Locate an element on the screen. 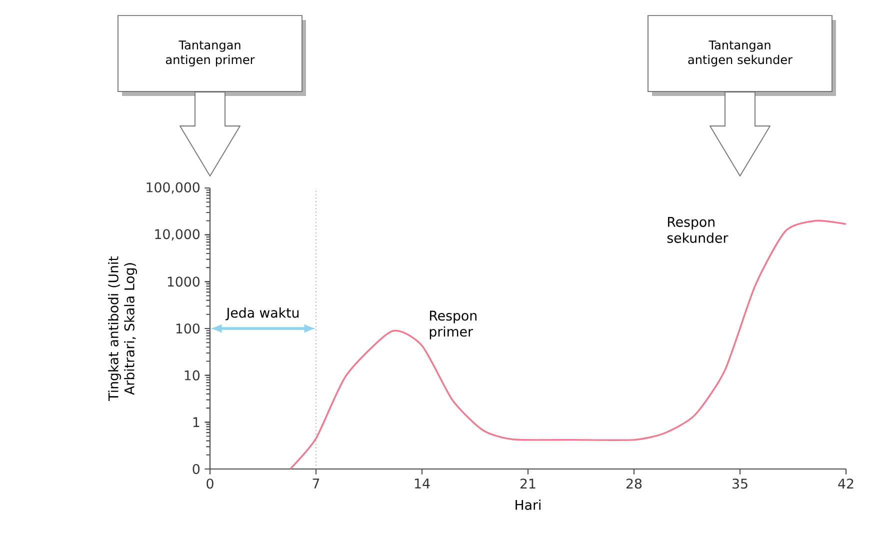 The image size is (873, 558). x-tick-label: 14 is located at coordinates (422, 483).